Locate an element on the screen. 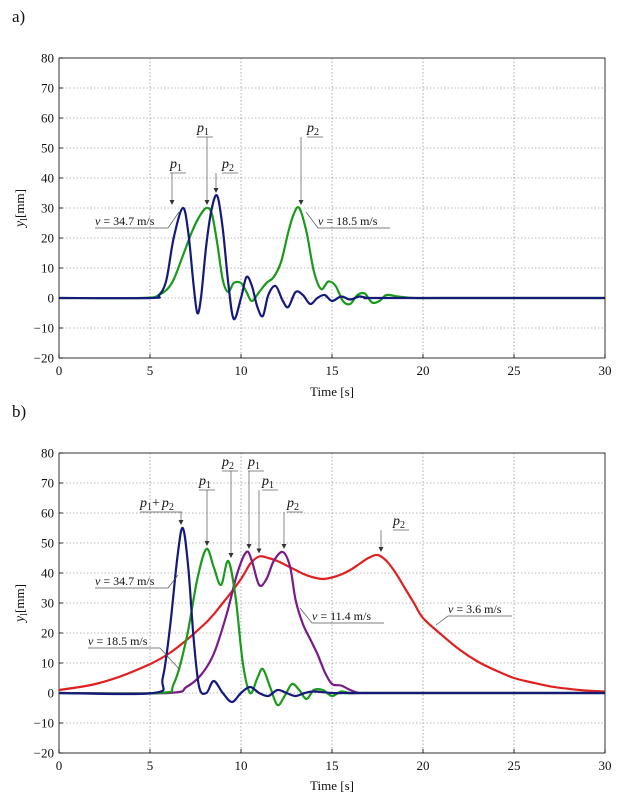 This screenshot has height=804, width=620. y-axis-unit-a: [mm] is located at coordinates (19, 203).